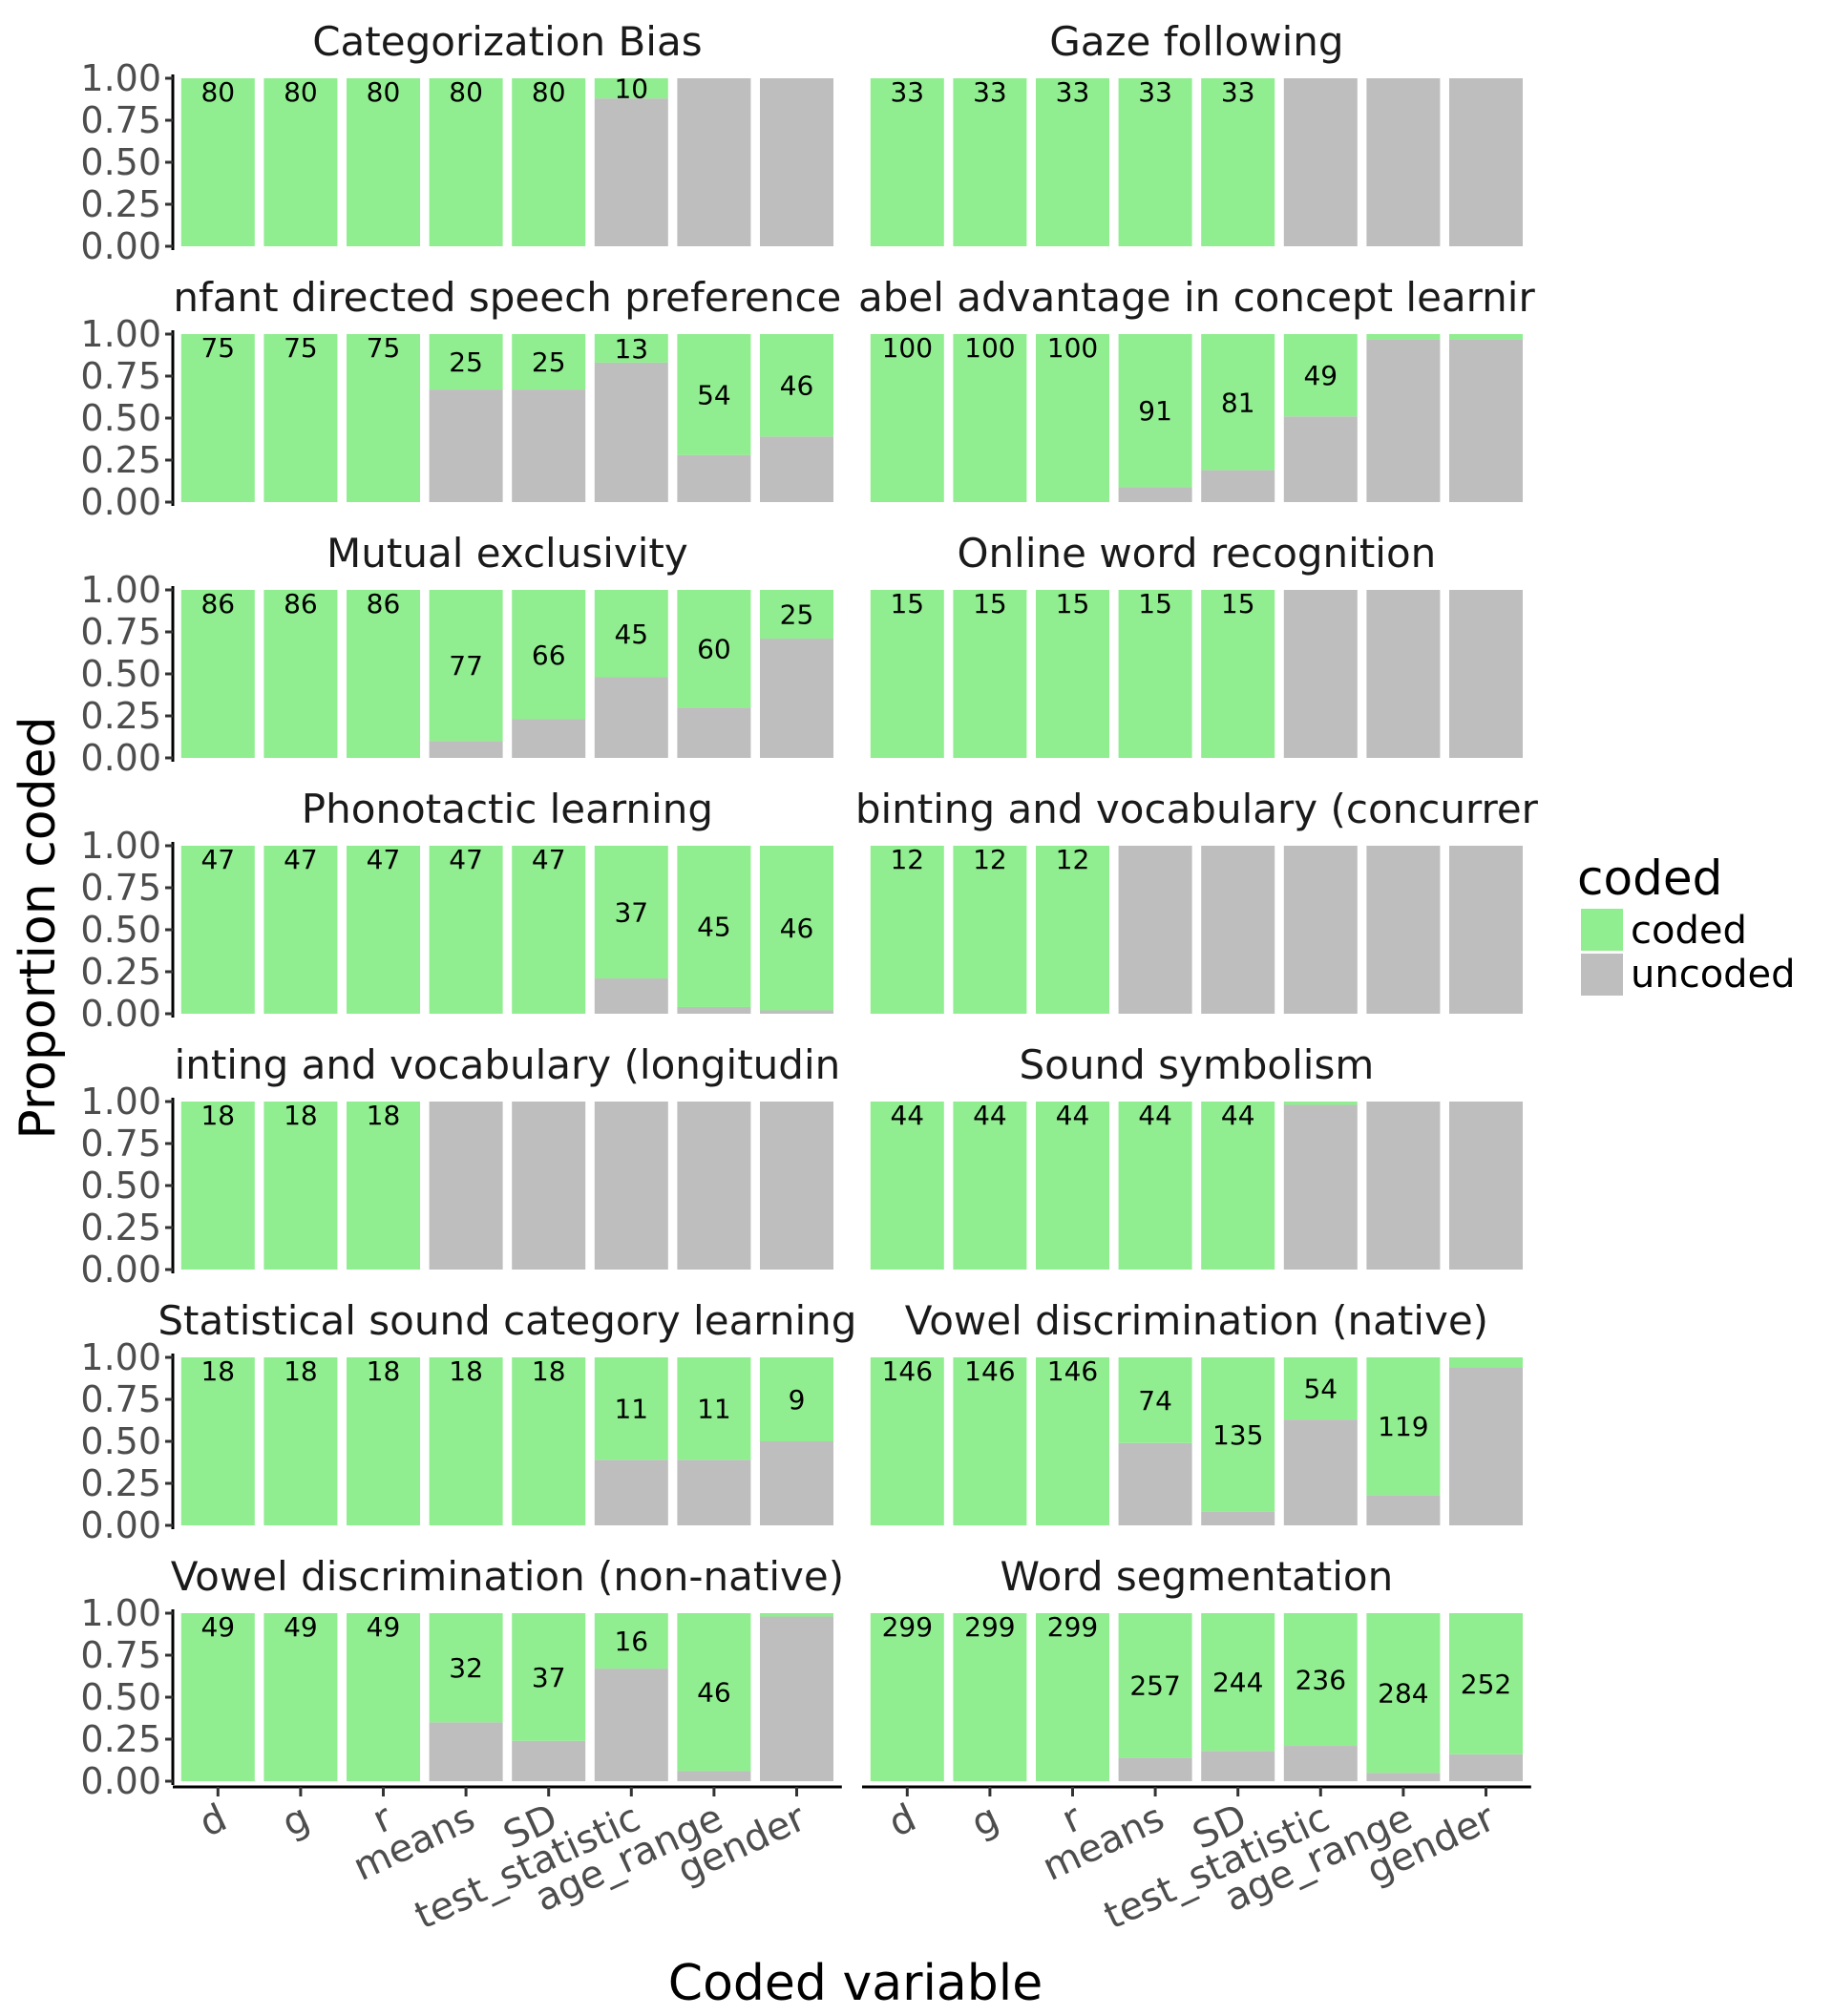 The width and height of the screenshot is (1833, 2016). What do you see at coordinates (1714, 975) in the screenshot?
I see `legend-label-uncoded: uncoded` at bounding box center [1714, 975].